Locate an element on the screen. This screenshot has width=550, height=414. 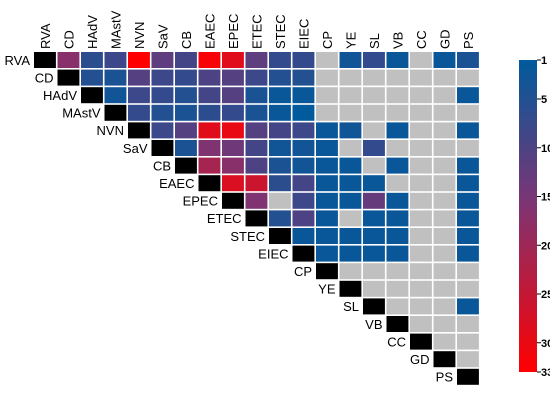
column-label: YE is located at coordinates (350, 40).